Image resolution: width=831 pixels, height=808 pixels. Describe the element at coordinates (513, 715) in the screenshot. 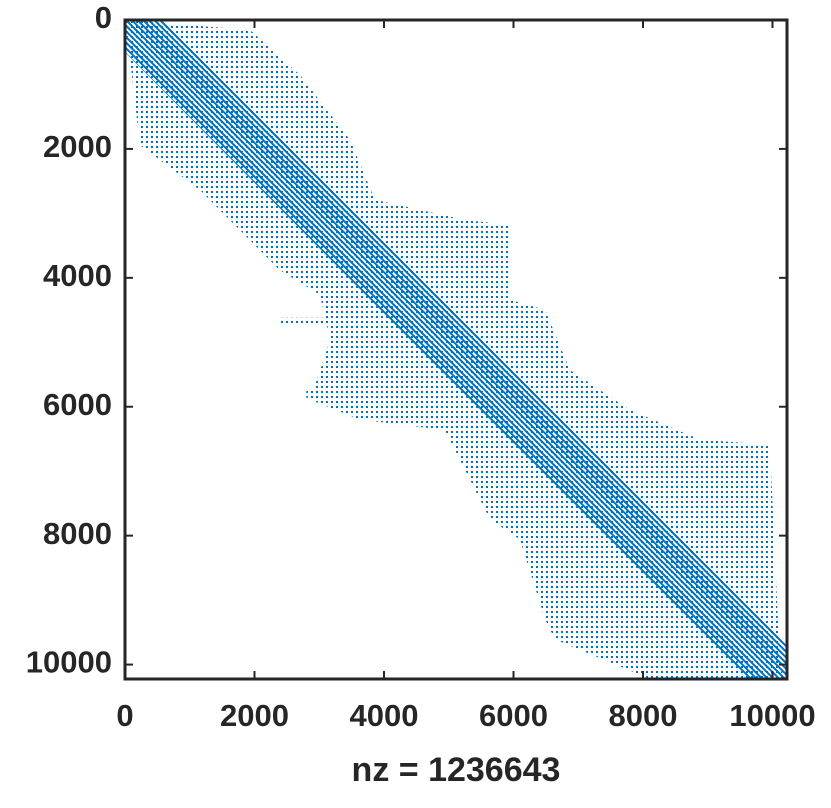

I see `x-tick-label: 6000` at that location.